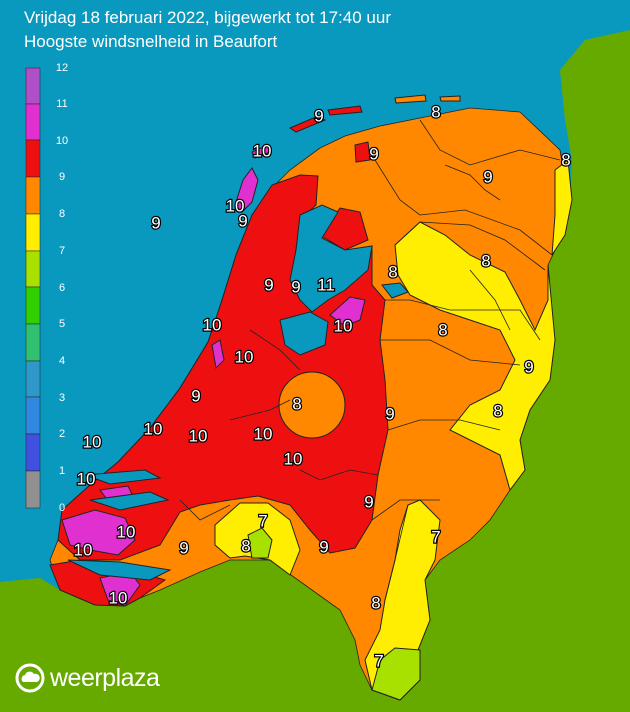 The height and width of the screenshot is (712, 630). I want to click on zone-bft-6-brabant, so click(260, 543).